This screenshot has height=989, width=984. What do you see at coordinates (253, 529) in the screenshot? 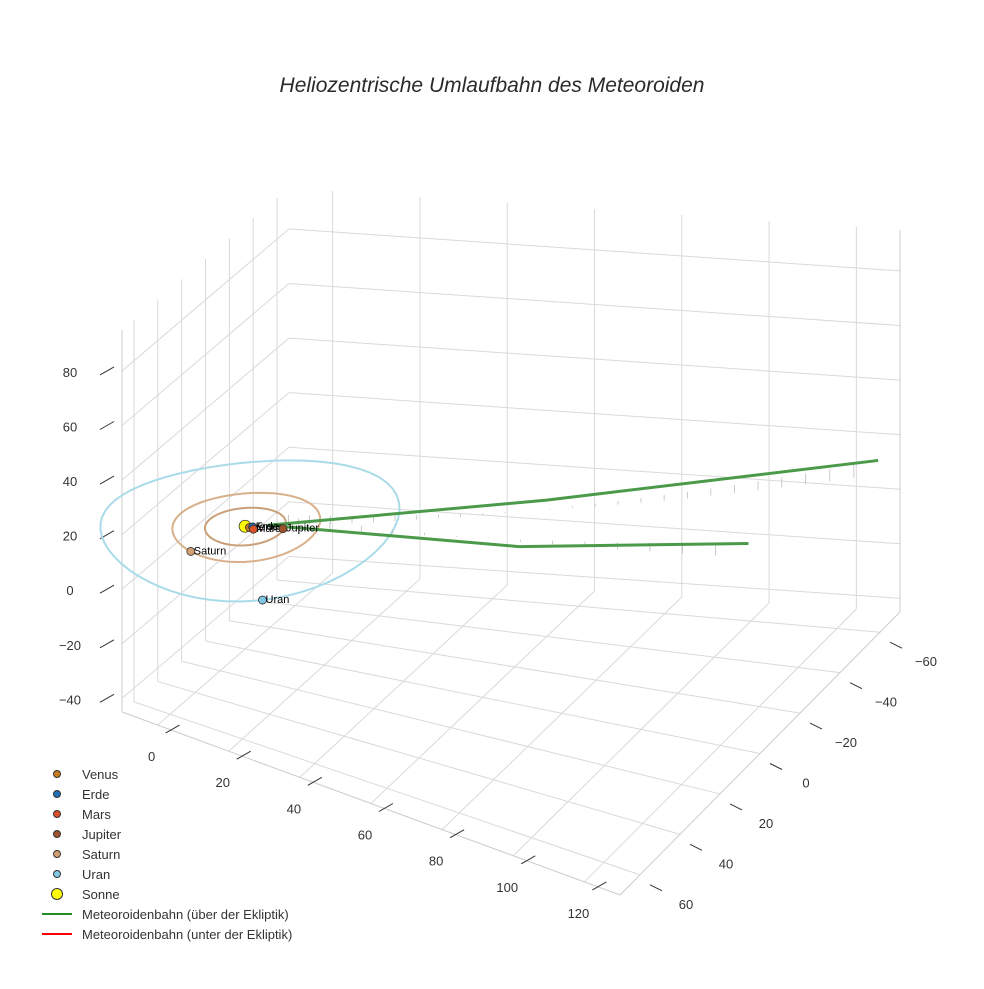
I see `mars-marker` at bounding box center [253, 529].